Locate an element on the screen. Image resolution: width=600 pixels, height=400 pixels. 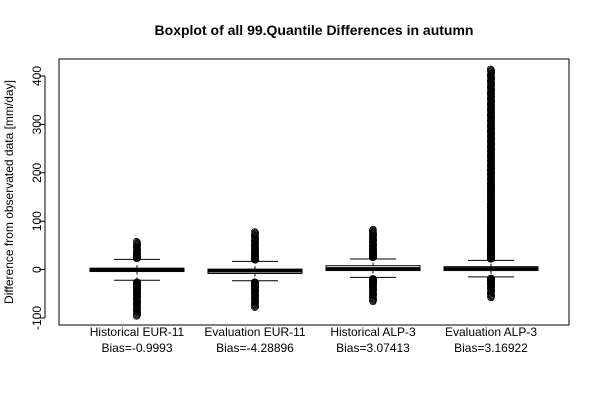
x-bias-label-3: Bias=3.16922 is located at coordinates (491, 348).